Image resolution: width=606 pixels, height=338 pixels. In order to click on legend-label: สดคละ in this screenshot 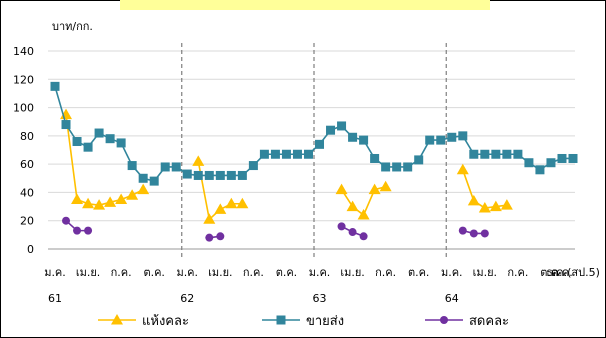, I will do `click(489, 321)`.